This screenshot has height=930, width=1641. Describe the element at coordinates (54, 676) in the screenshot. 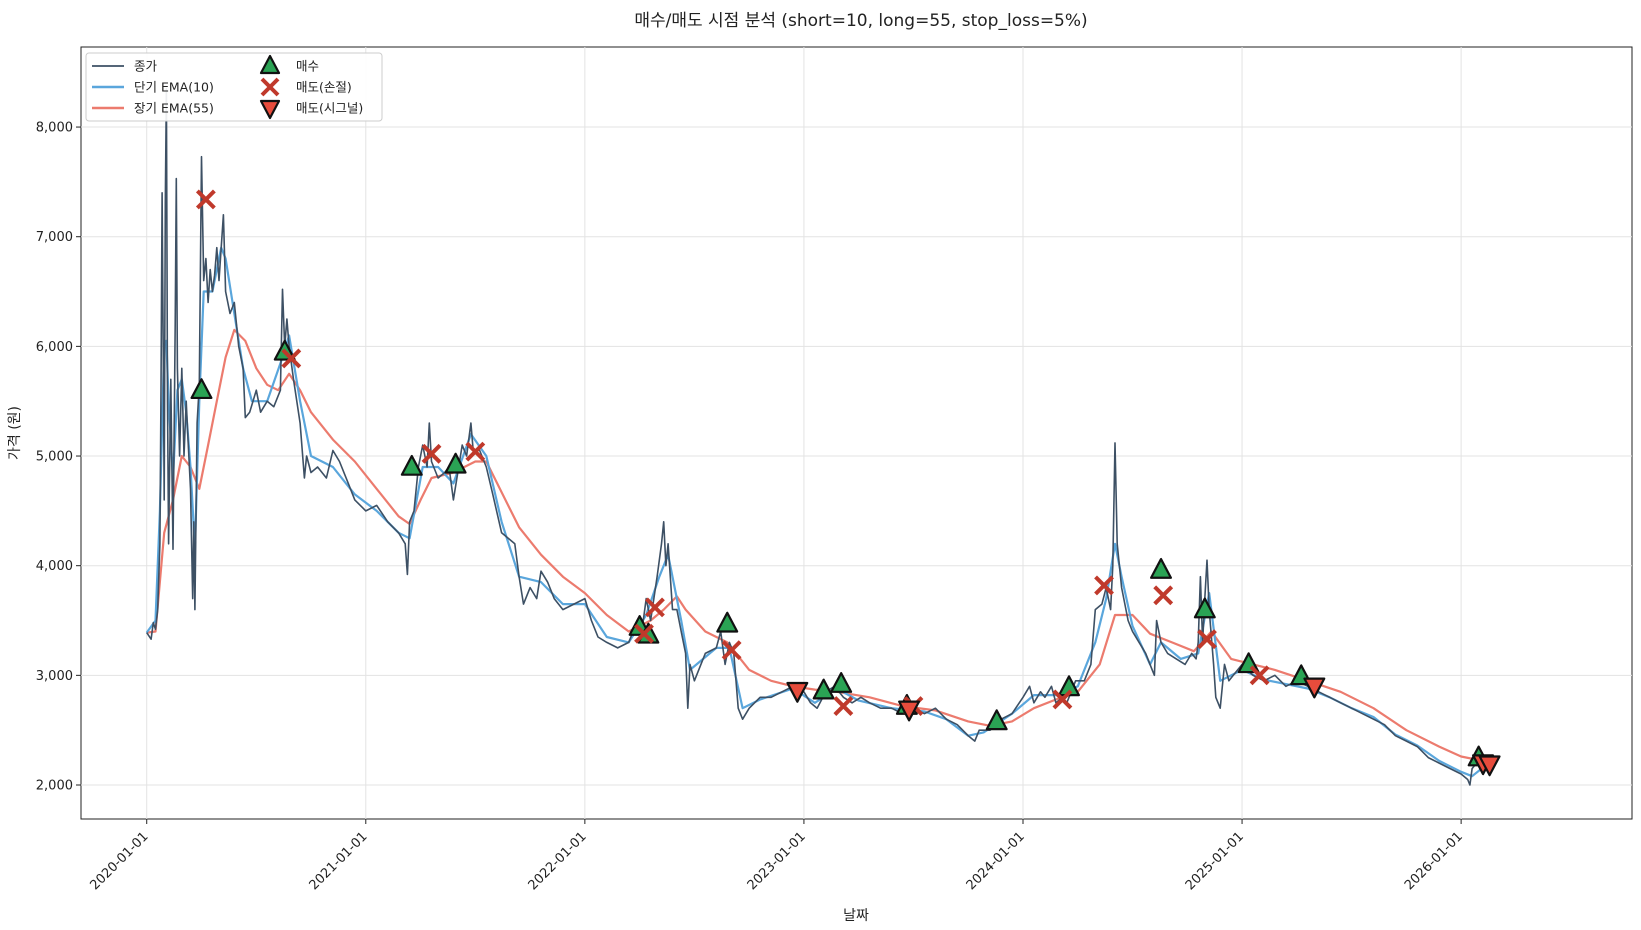

I see `y-tick-label: 3,000` at that location.